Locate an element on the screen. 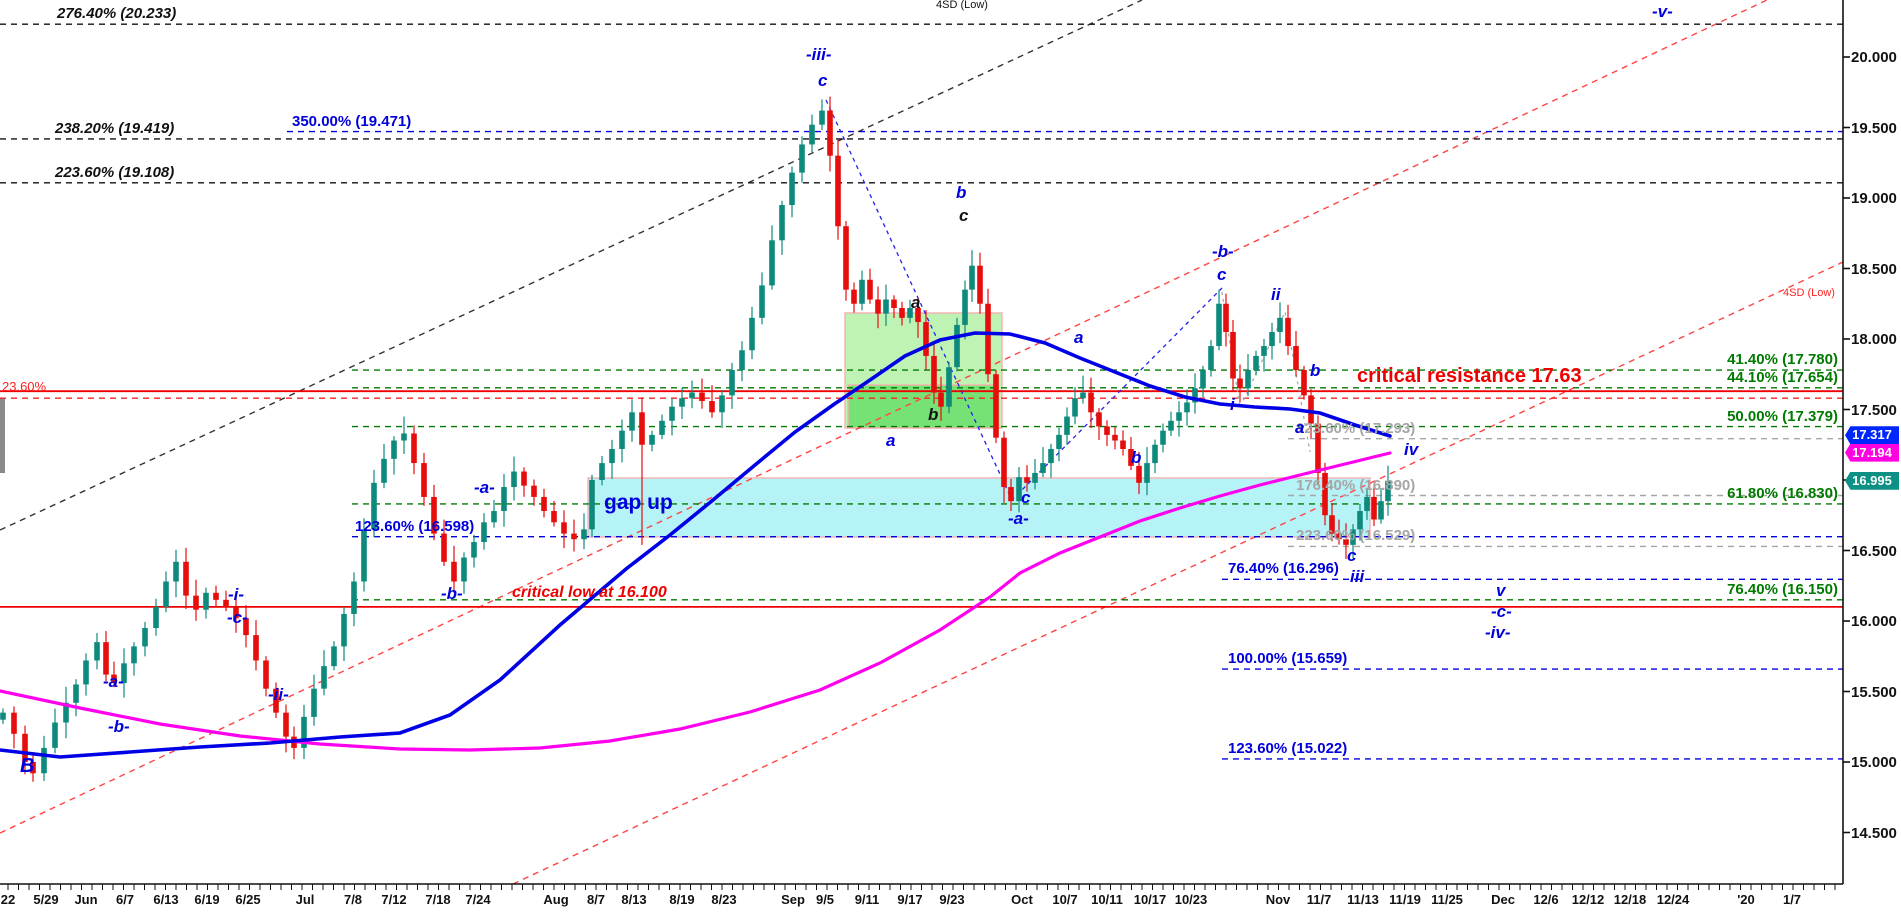 The width and height of the screenshot is (1901, 914). x-axis-label: 9/23 is located at coordinates (952, 899).